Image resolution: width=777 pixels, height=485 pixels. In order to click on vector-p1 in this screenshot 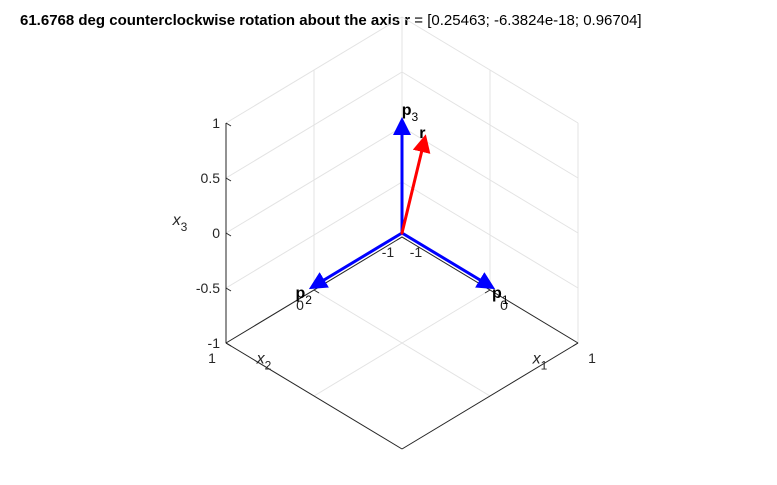, I will do `click(448, 260)`.